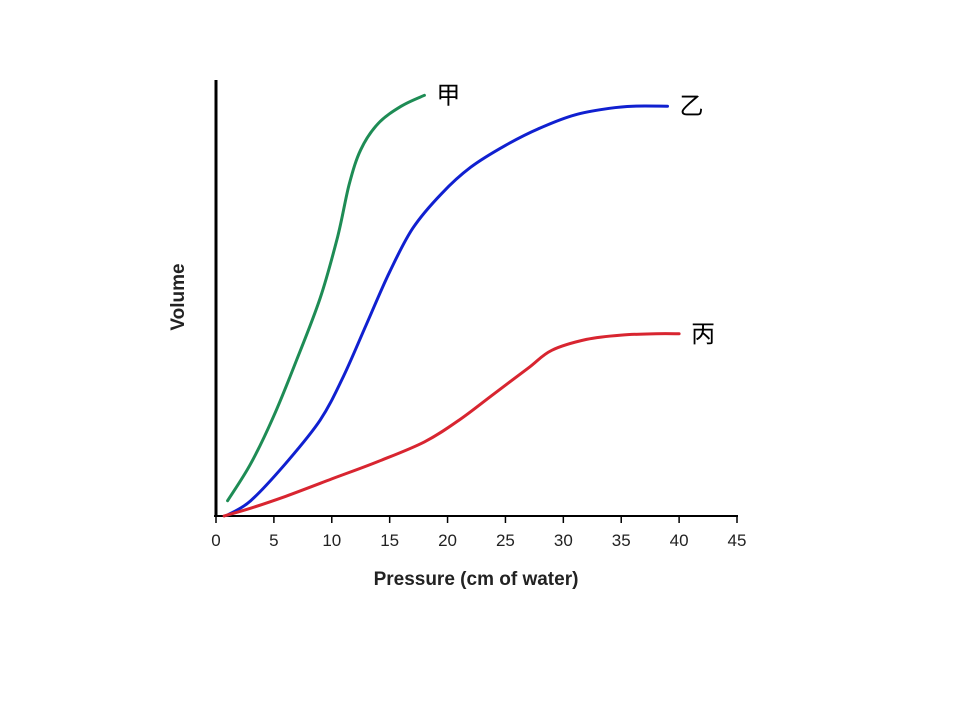  Describe the element at coordinates (478, 533) in the screenshot. I see `x-ticks: 0 5 10 15 20 25 30 35 40 45` at that location.